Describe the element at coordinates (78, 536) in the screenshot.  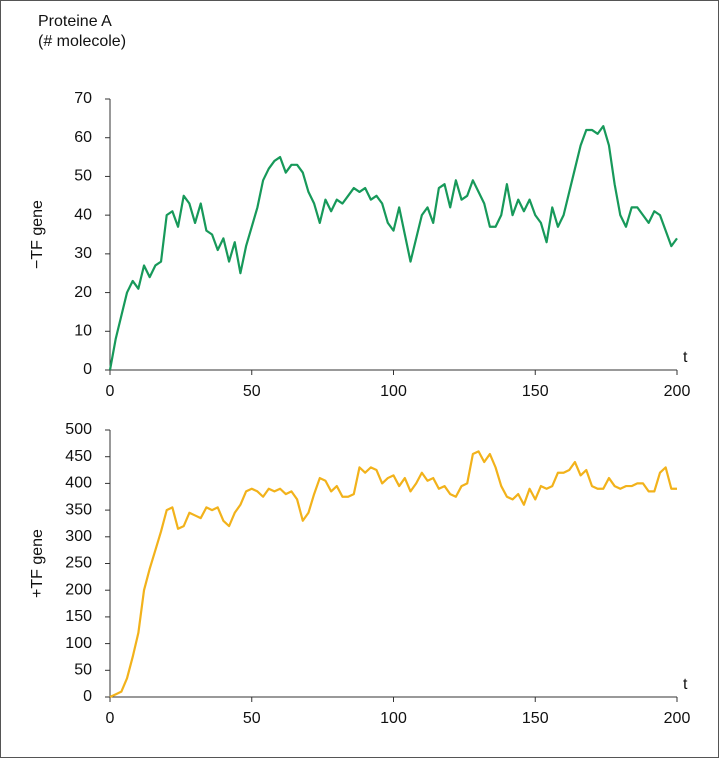
I see `y-tick-label: 300` at that location.